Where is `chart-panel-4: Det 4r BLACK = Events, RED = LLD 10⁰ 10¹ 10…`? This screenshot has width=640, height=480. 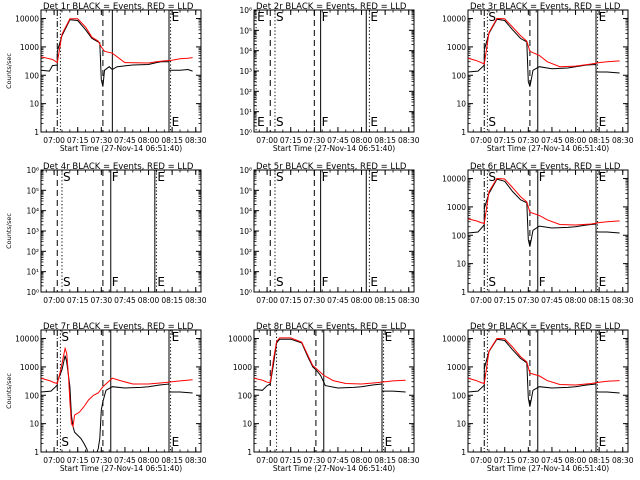
chart-panel-4: Det 4r BLACK = Events, RED = LLD 10⁰ 10¹ 10… is located at coordinates (106, 233).